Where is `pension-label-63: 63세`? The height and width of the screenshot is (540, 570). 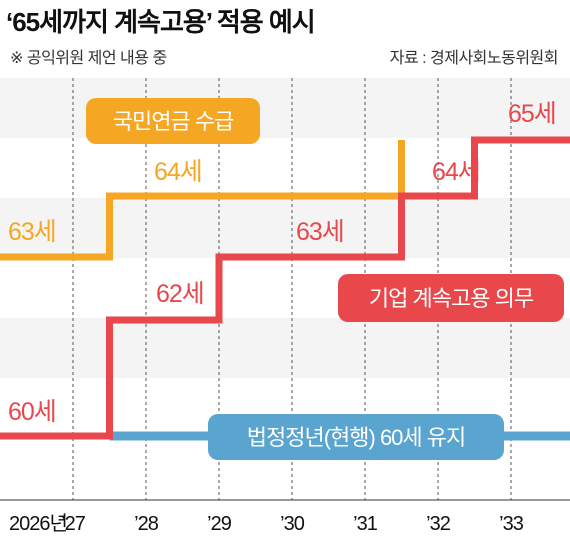 pension-label-63: 63세 is located at coordinates (32, 232).